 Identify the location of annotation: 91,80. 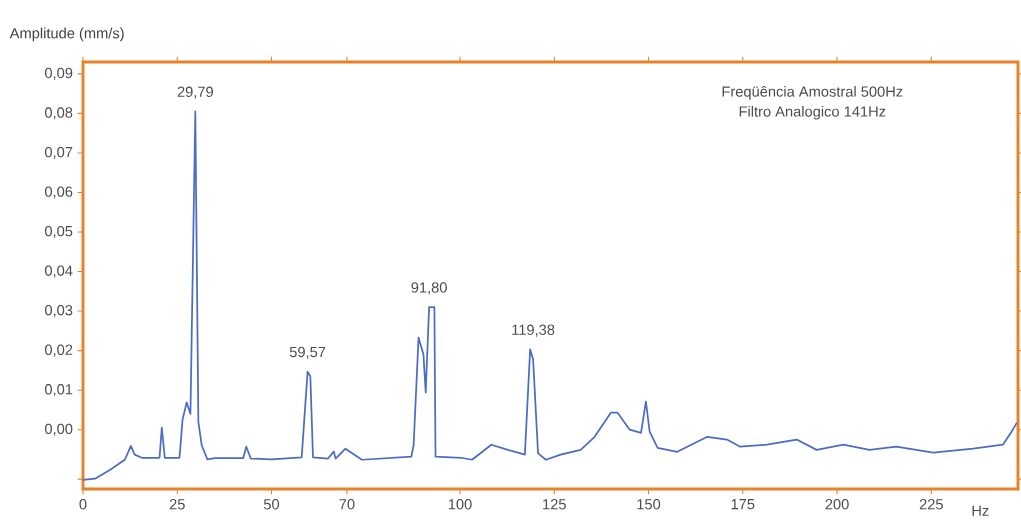
(429, 288).